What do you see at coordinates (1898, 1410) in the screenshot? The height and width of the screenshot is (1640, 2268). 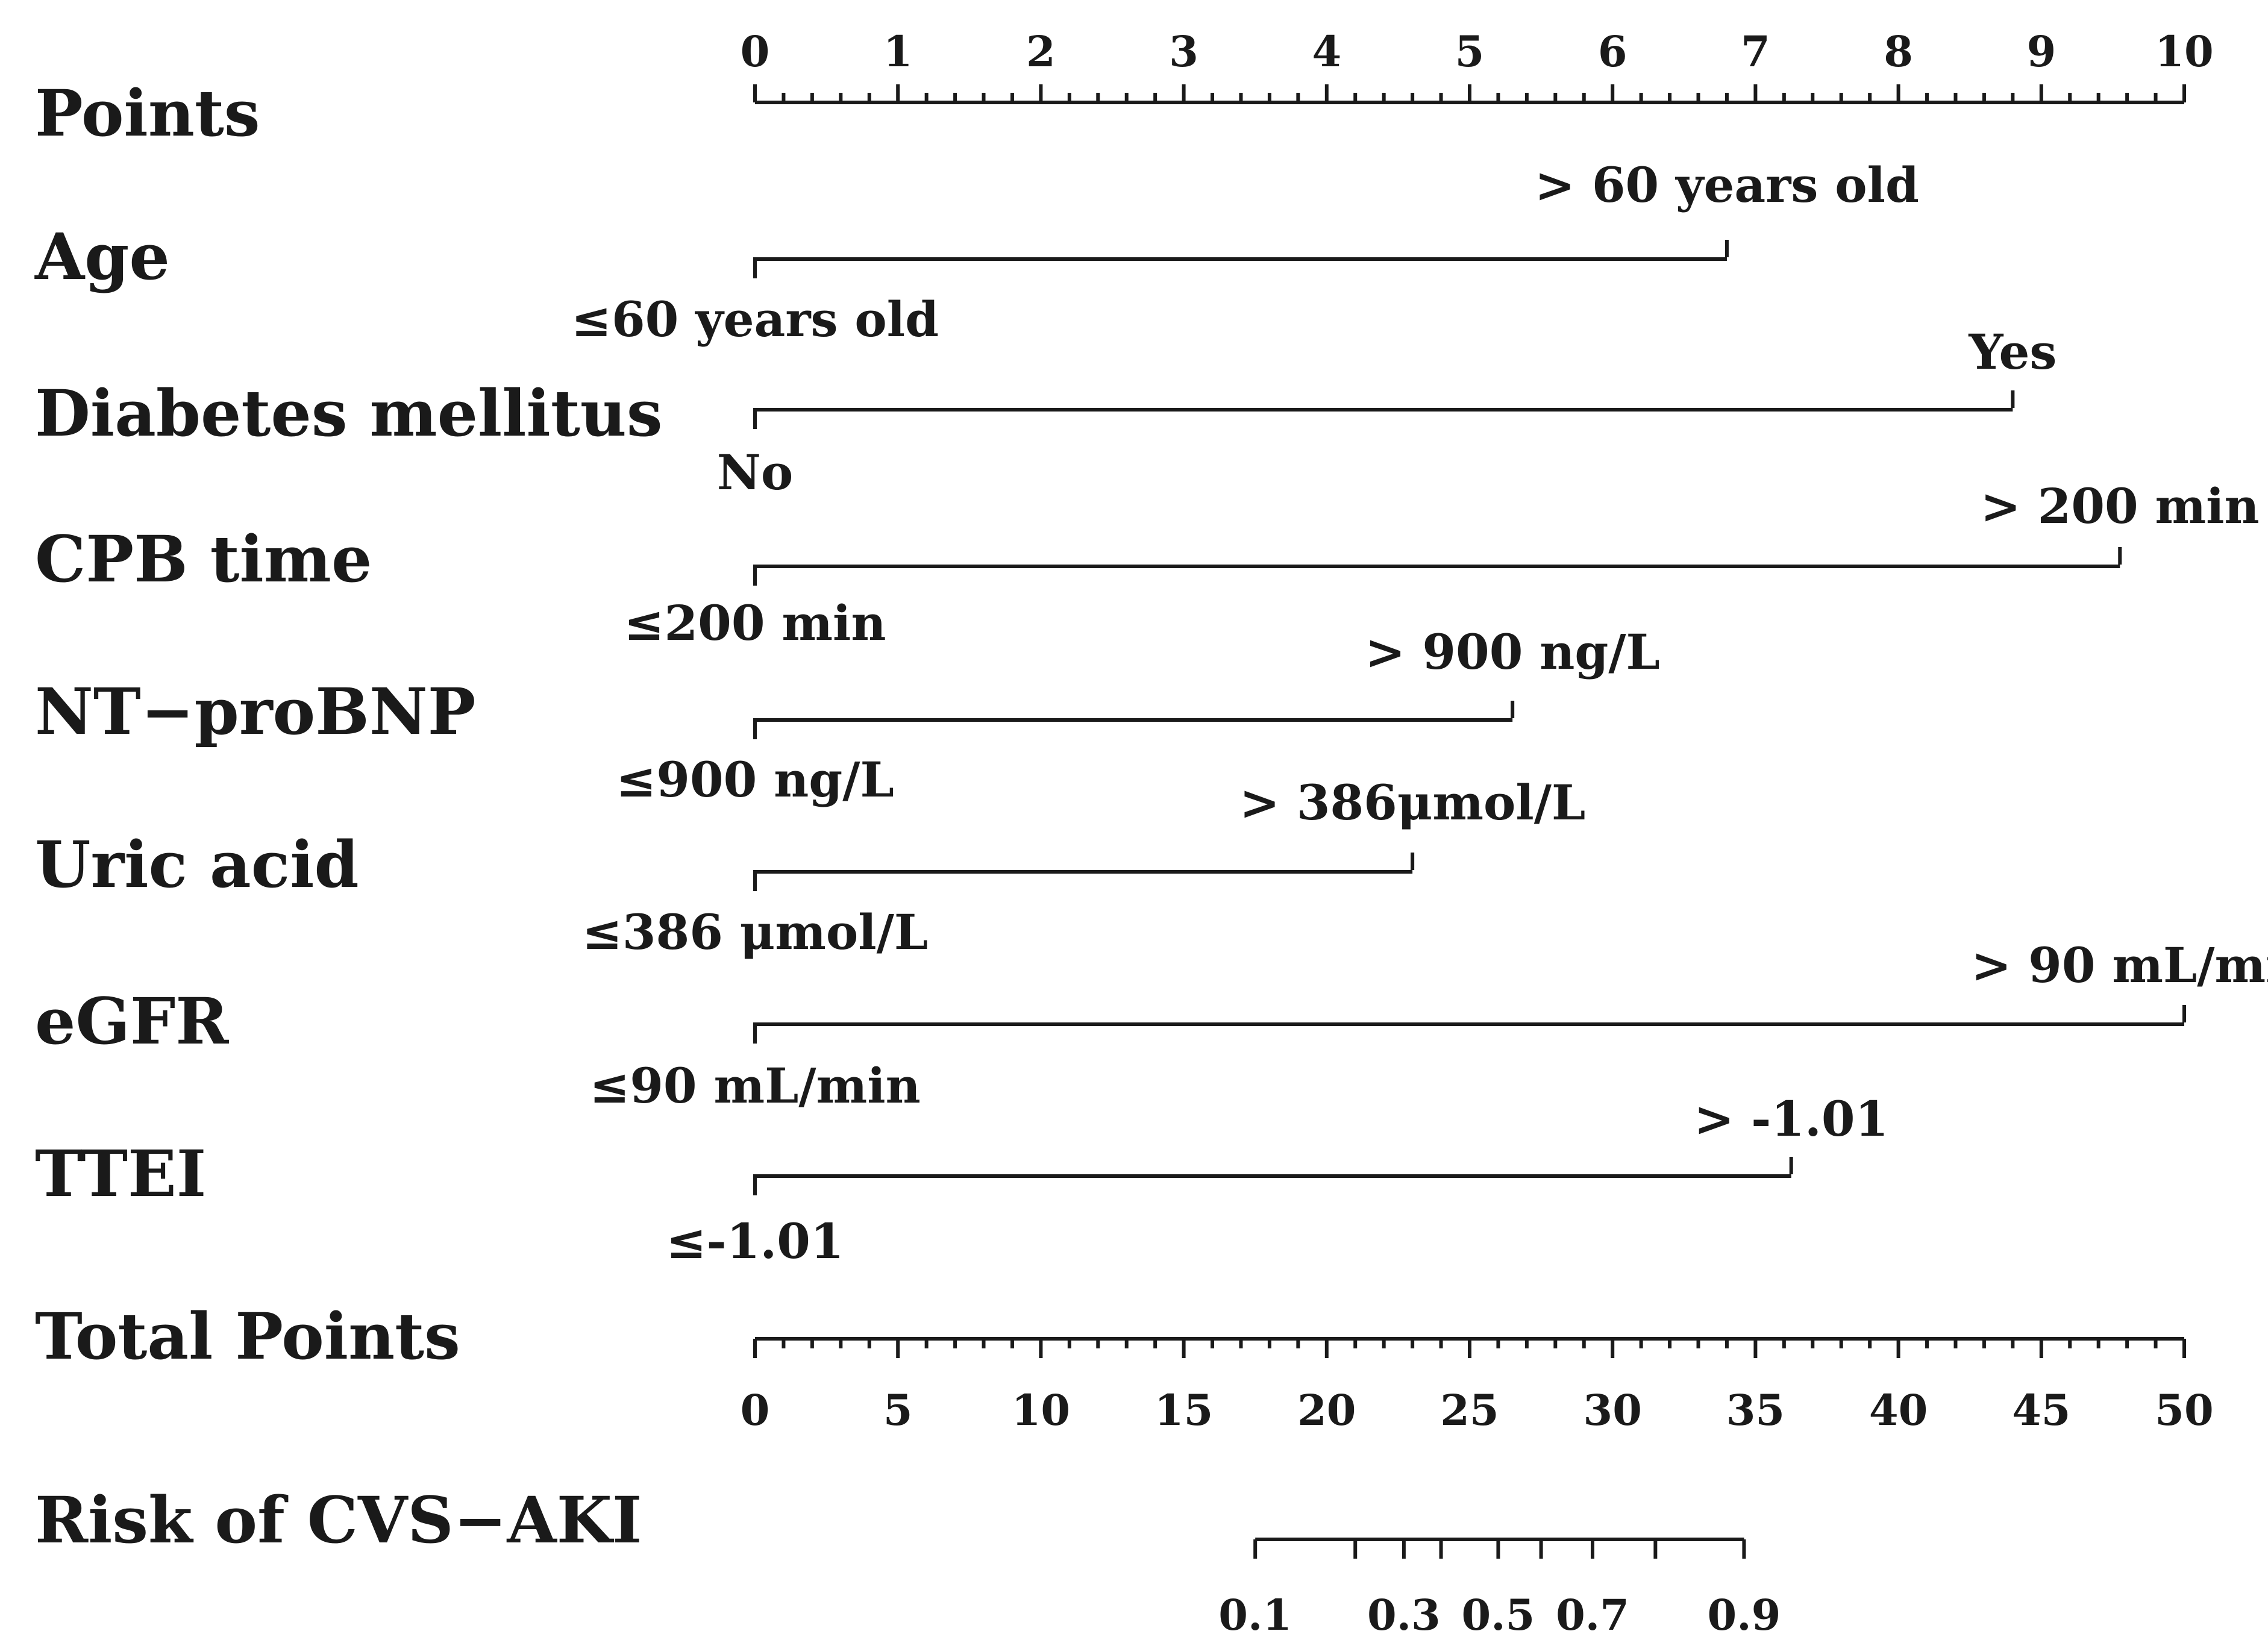 I see `total-tick-label: 40` at bounding box center [1898, 1410].